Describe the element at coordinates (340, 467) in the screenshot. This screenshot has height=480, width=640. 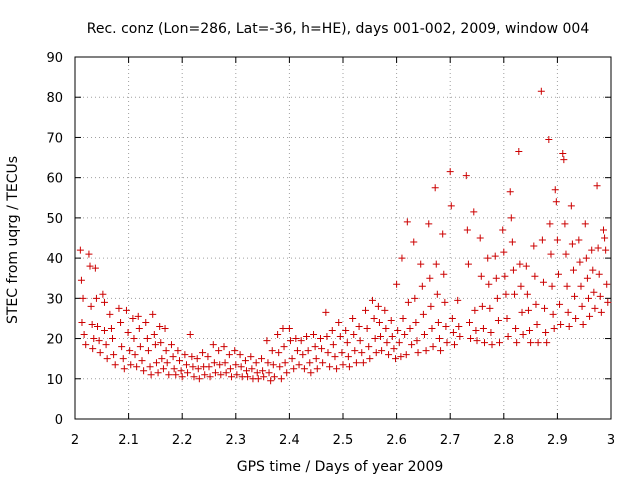
I see `x-axis-label: GPS time / Days of year 2009` at that location.